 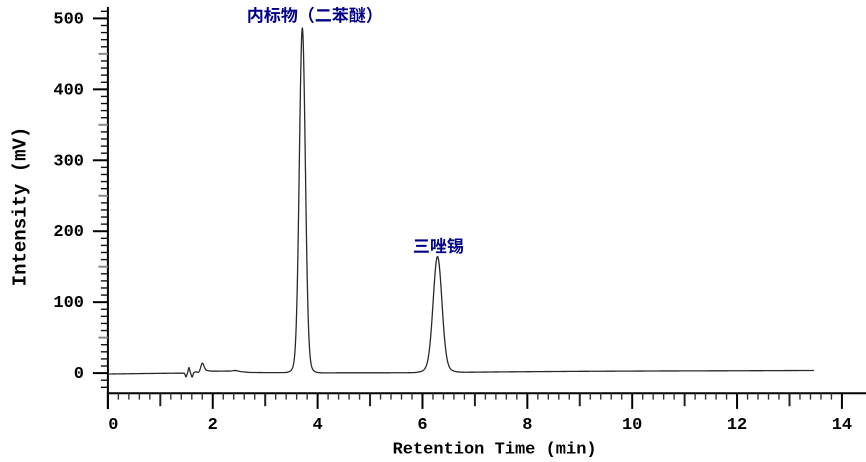 What do you see at coordinates (527, 425) in the screenshot?
I see `svg-text: 8` at bounding box center [527, 425].